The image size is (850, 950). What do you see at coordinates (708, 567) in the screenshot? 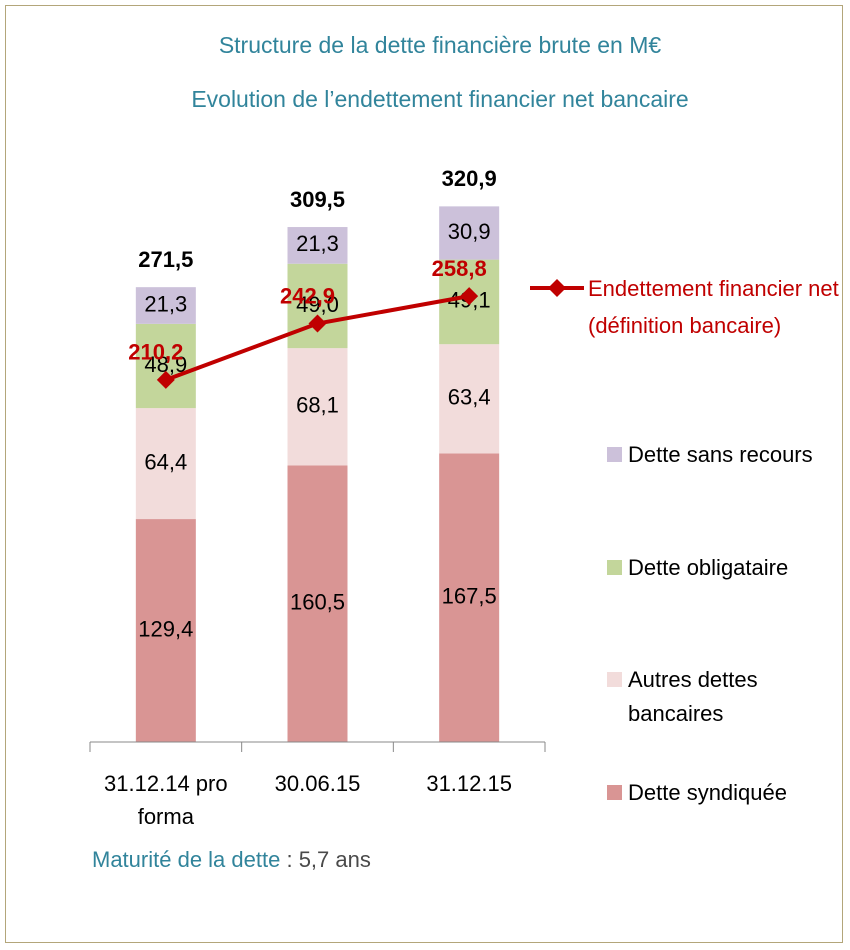
I see `legend-label: Dette obligataire` at bounding box center [708, 567].